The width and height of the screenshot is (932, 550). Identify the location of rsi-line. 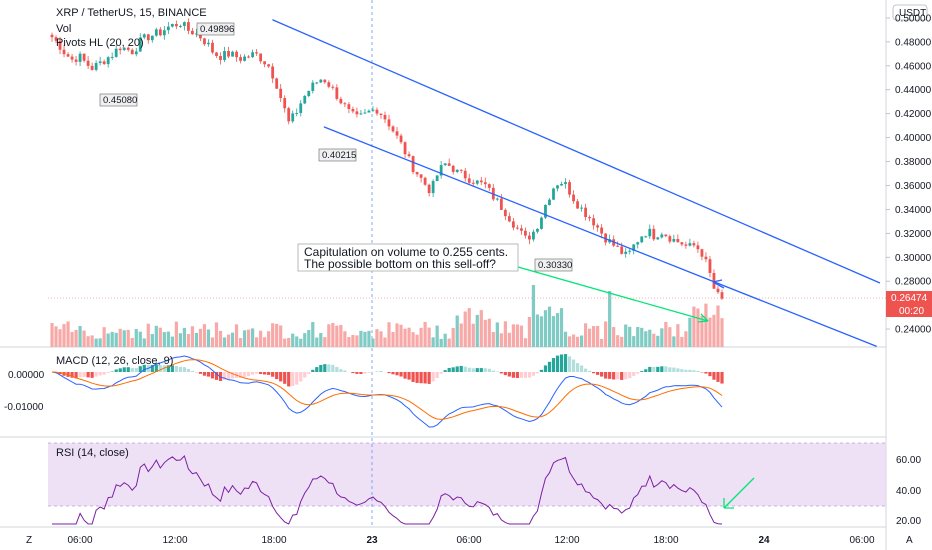
(387, 489).